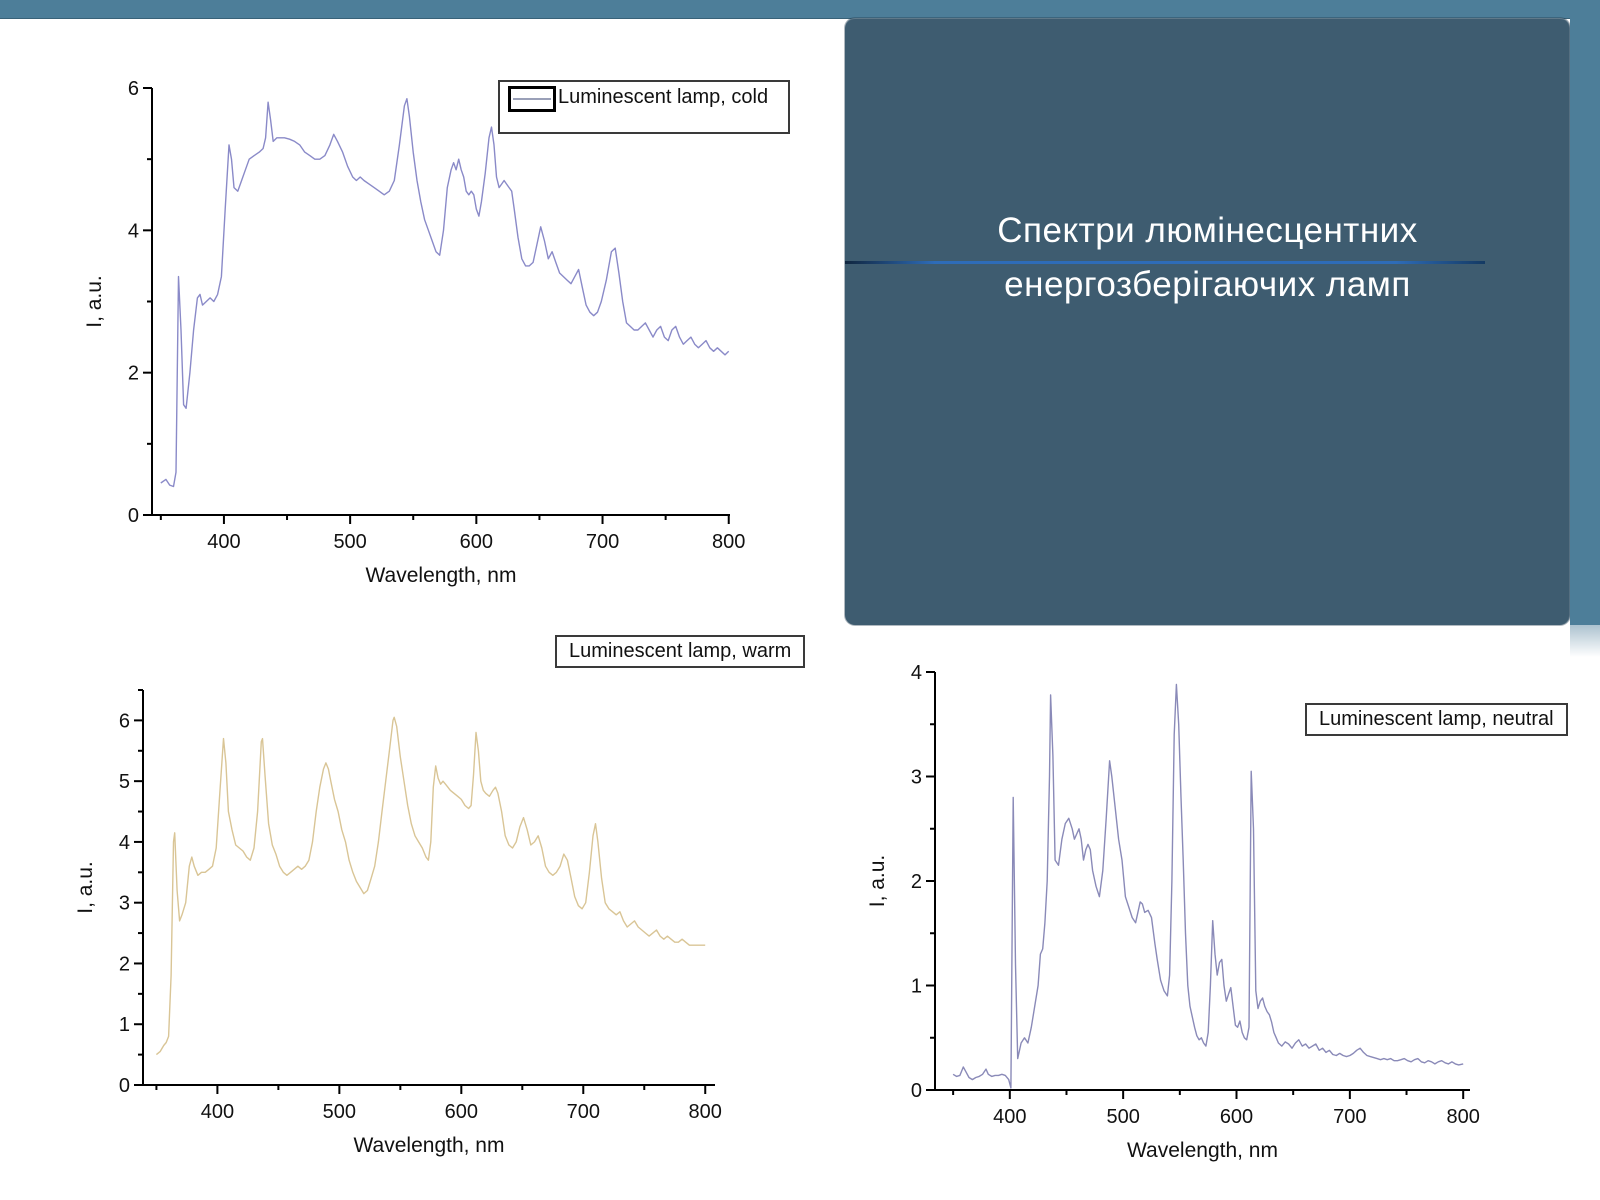 This screenshot has width=1600, height=1200. Describe the element at coordinates (1585, 321) in the screenshot. I see `slide-right-frame` at that location.